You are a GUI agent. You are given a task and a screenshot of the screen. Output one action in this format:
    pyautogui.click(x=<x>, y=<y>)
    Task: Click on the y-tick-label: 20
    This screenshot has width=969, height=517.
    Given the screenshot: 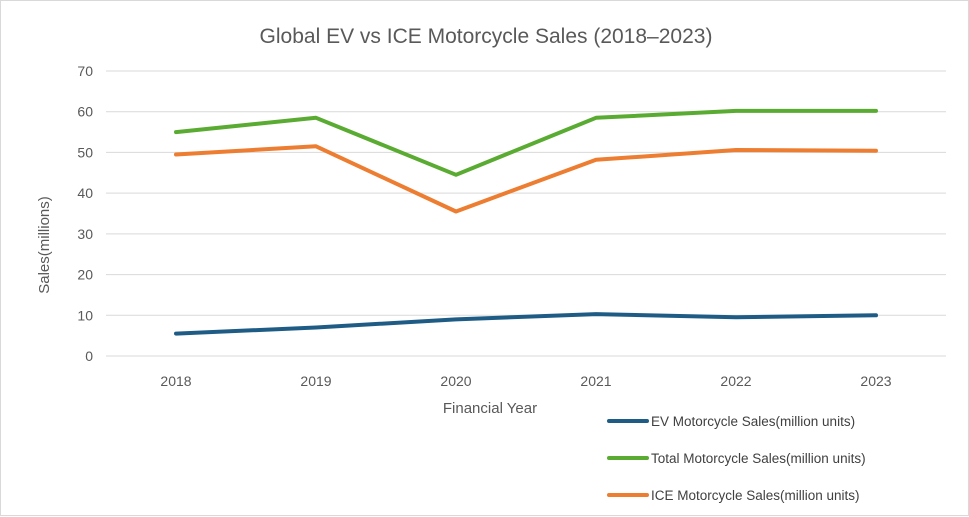 What is the action you would take?
    pyautogui.click(x=85, y=275)
    